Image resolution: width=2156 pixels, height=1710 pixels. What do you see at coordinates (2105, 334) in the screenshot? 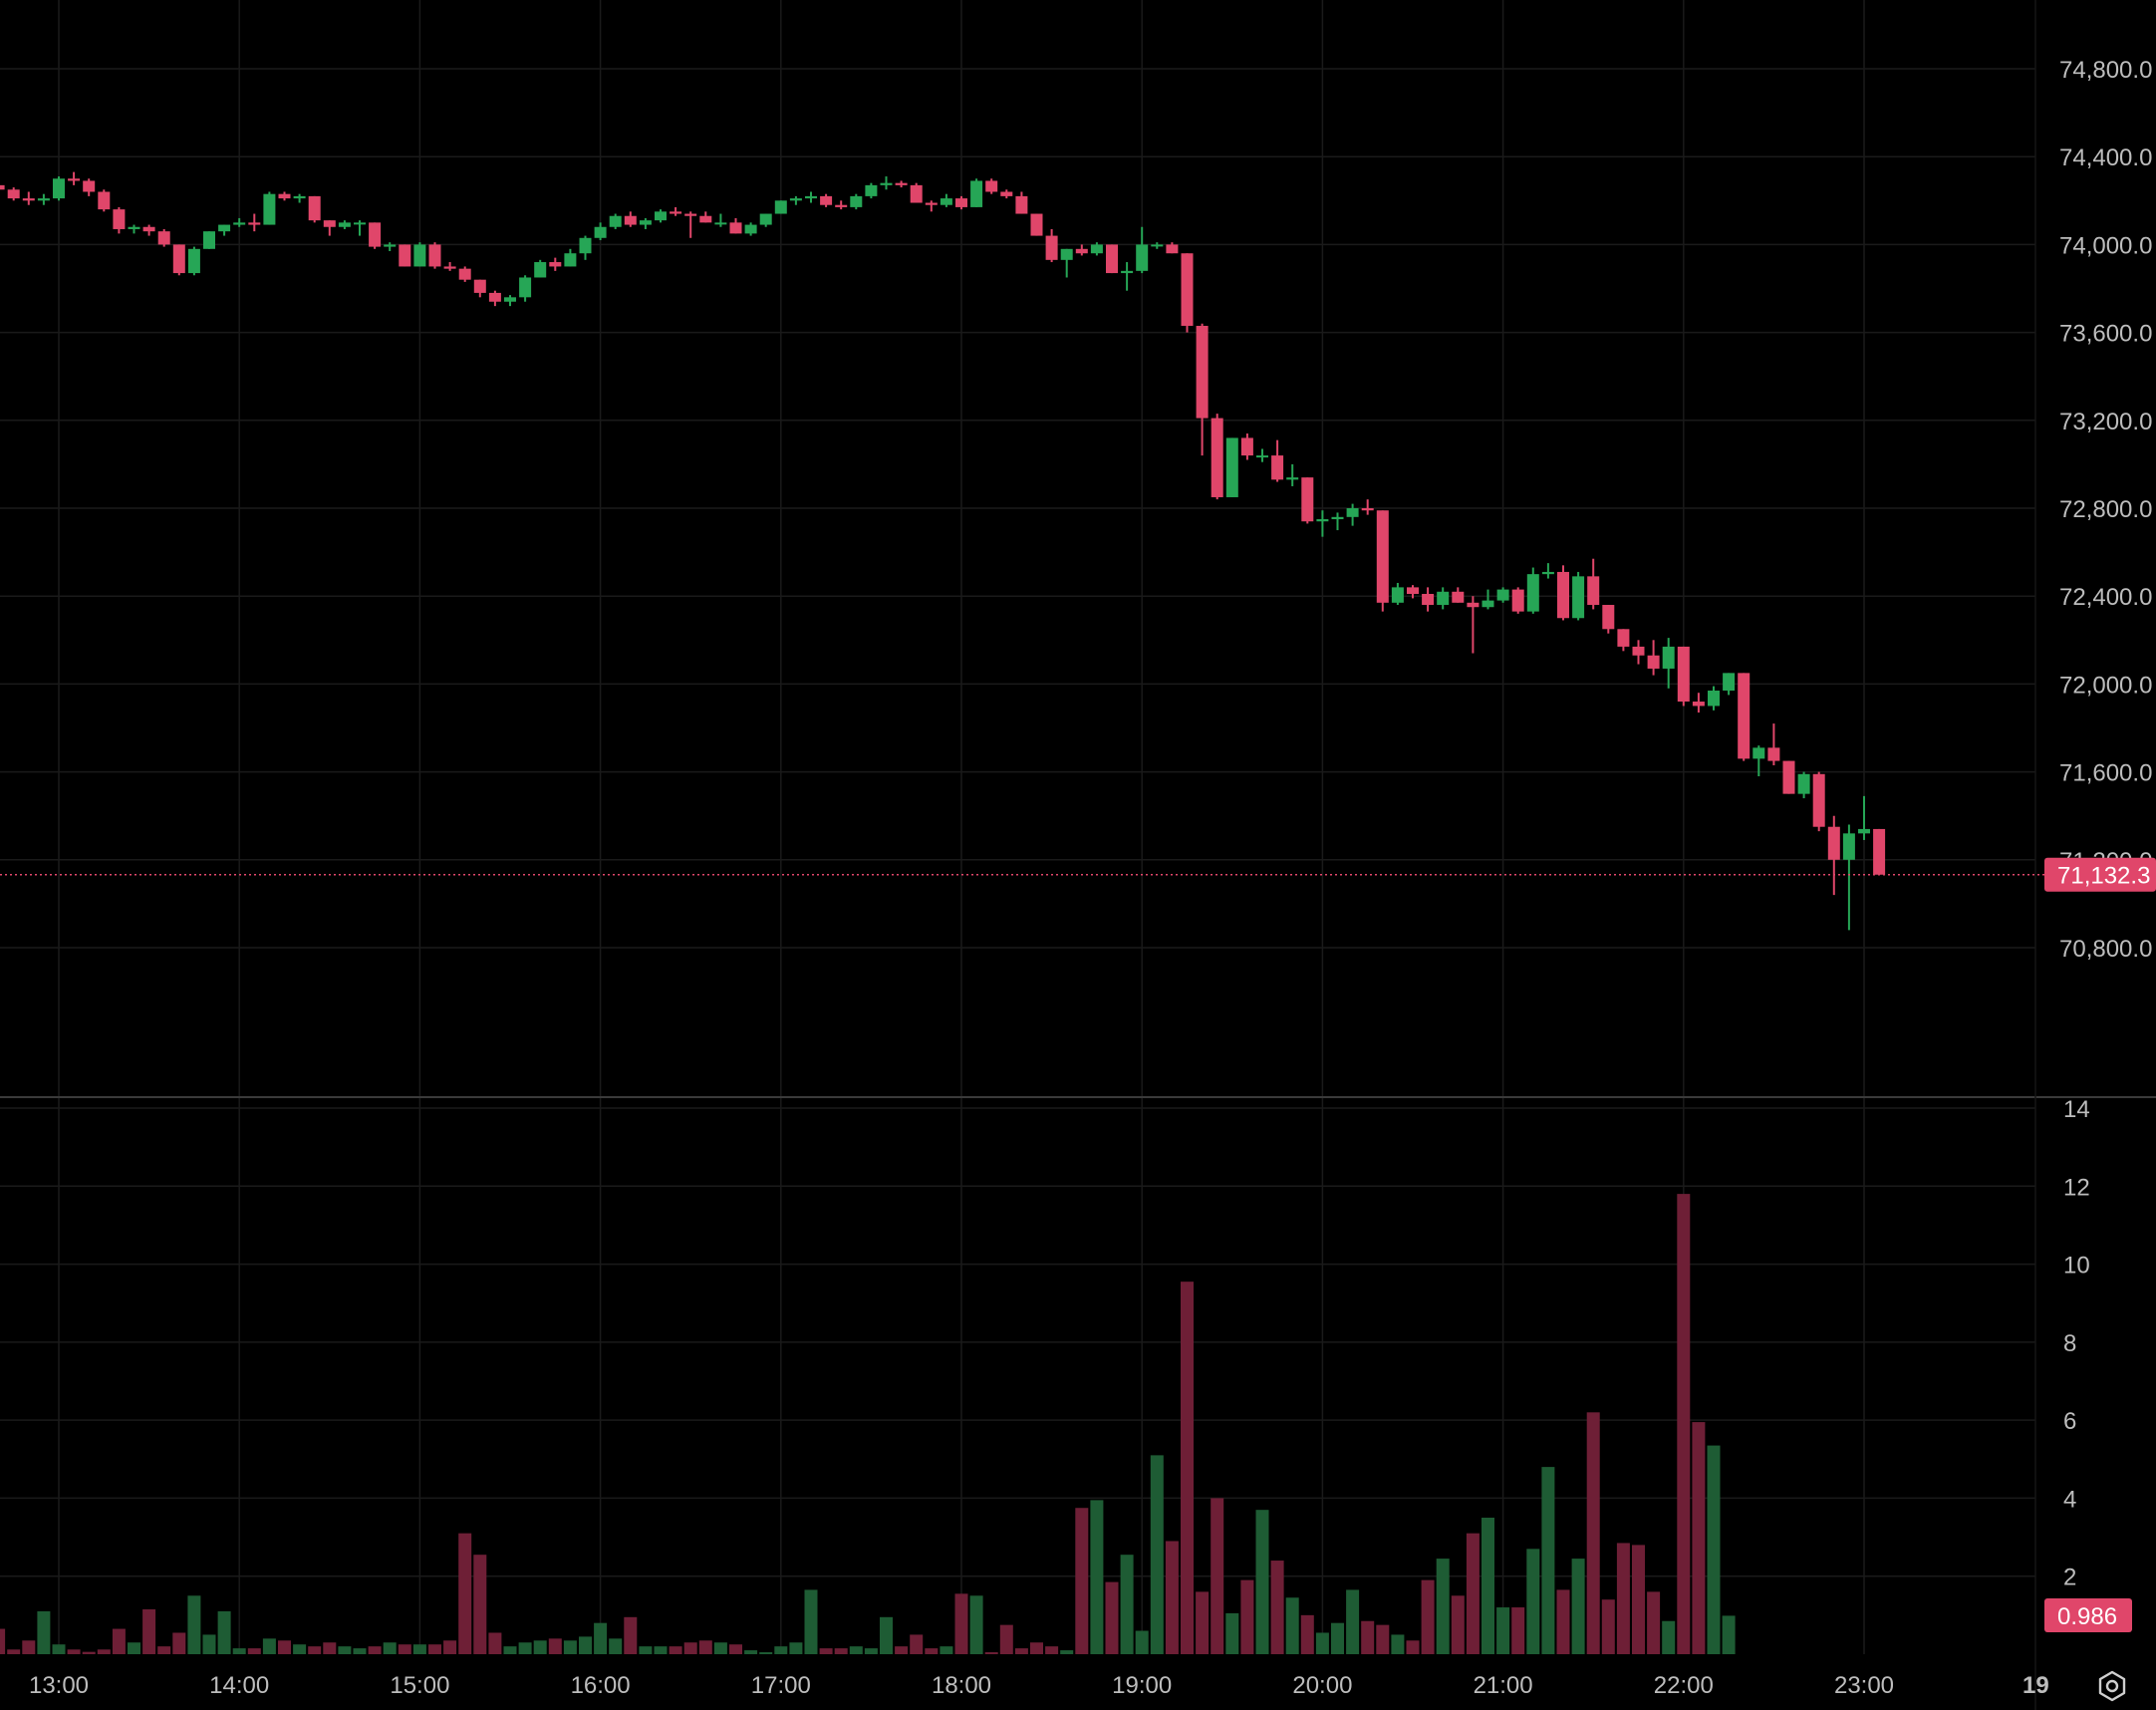
I see `price-tick-label: 73,600.0` at bounding box center [2105, 334].